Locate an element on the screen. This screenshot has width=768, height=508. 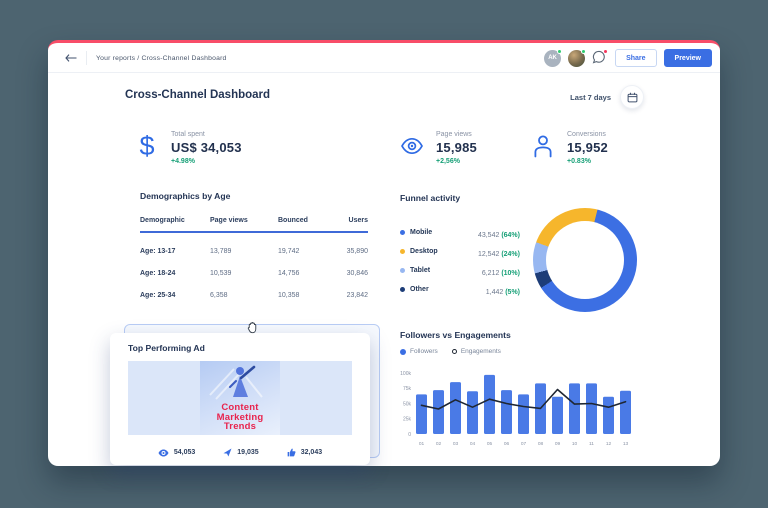
legend-value: 6,212 (10%) is located at coordinates (500, 273).